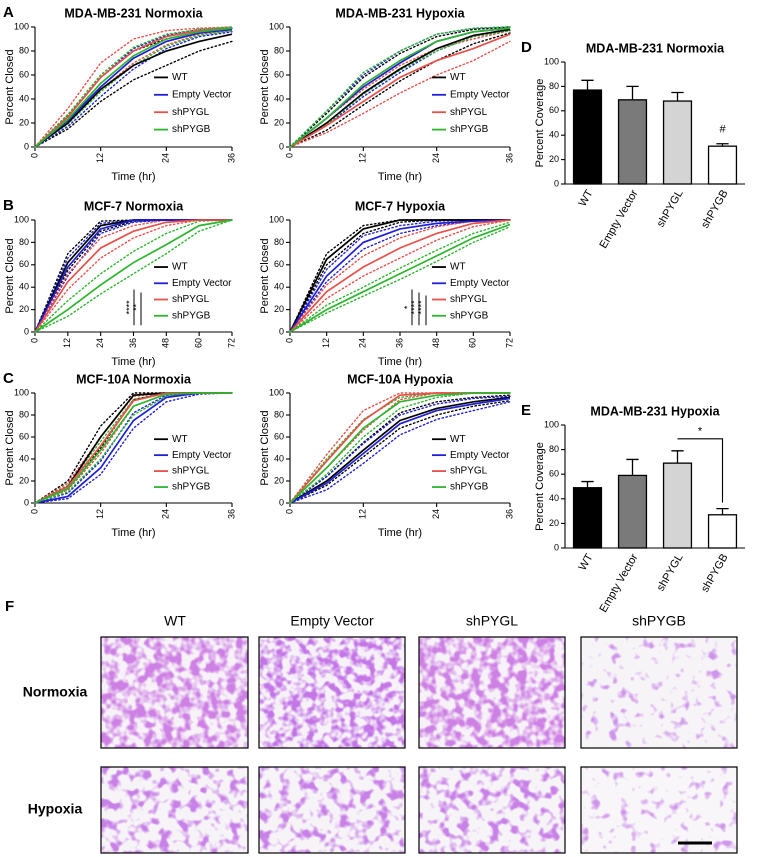  I want to click on panel-label: E, so click(526, 410).